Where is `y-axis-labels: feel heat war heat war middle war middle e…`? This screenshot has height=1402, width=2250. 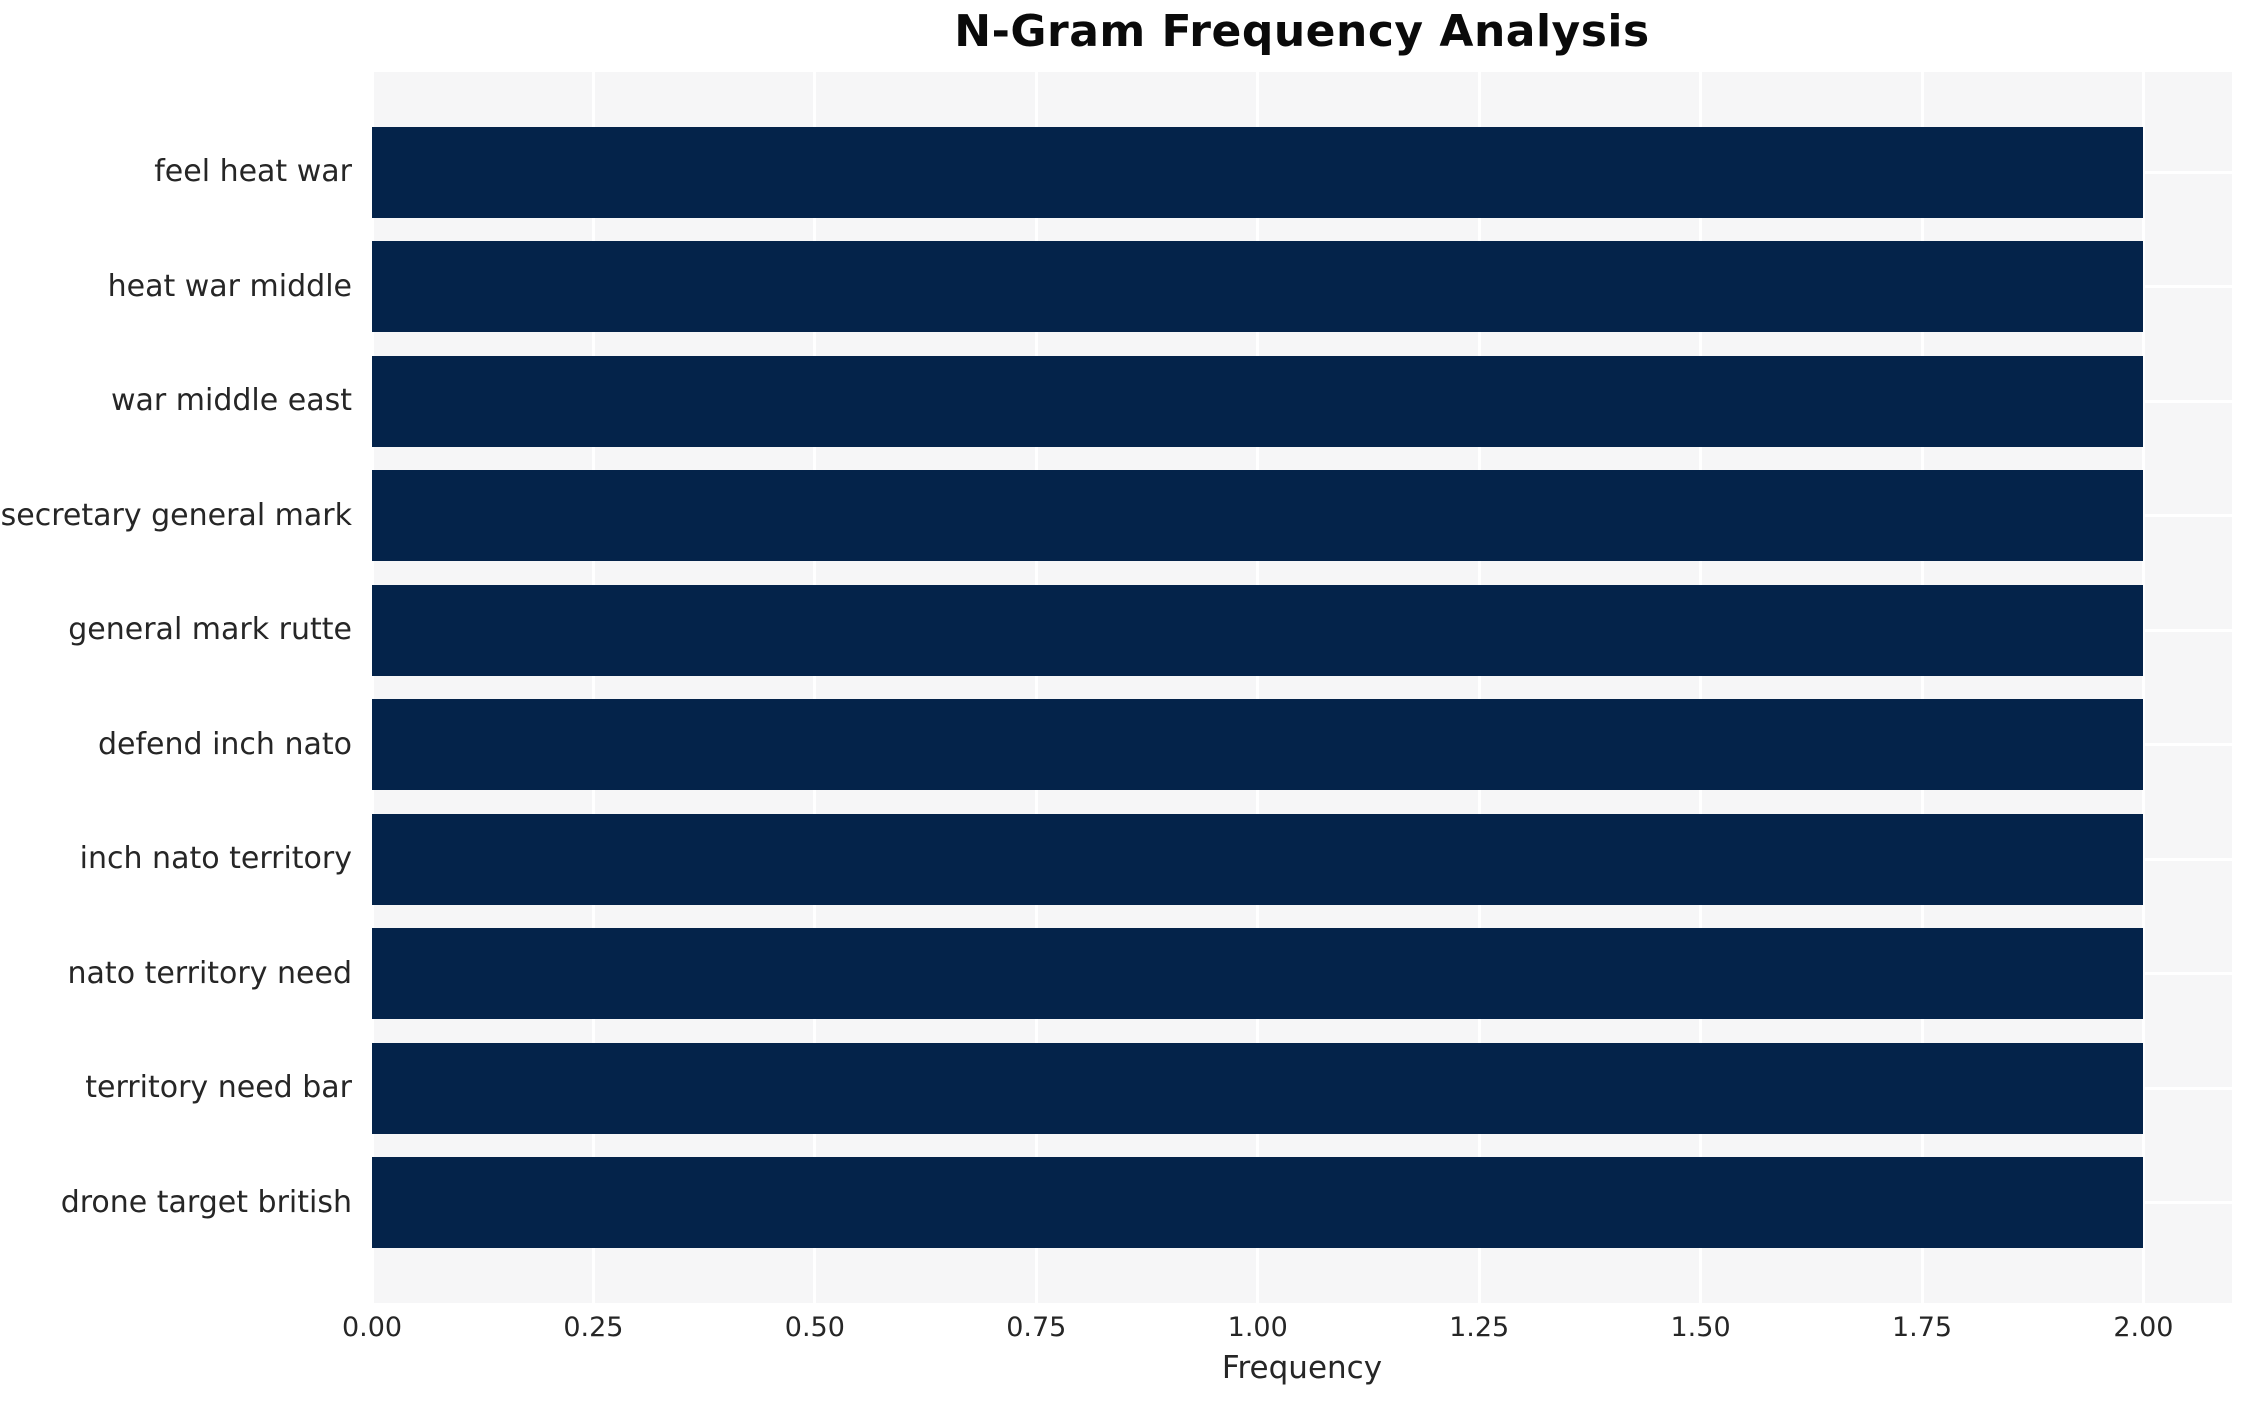
y-axis-labels: feel heat war heat war middle war middle e… is located at coordinates (176, 687).